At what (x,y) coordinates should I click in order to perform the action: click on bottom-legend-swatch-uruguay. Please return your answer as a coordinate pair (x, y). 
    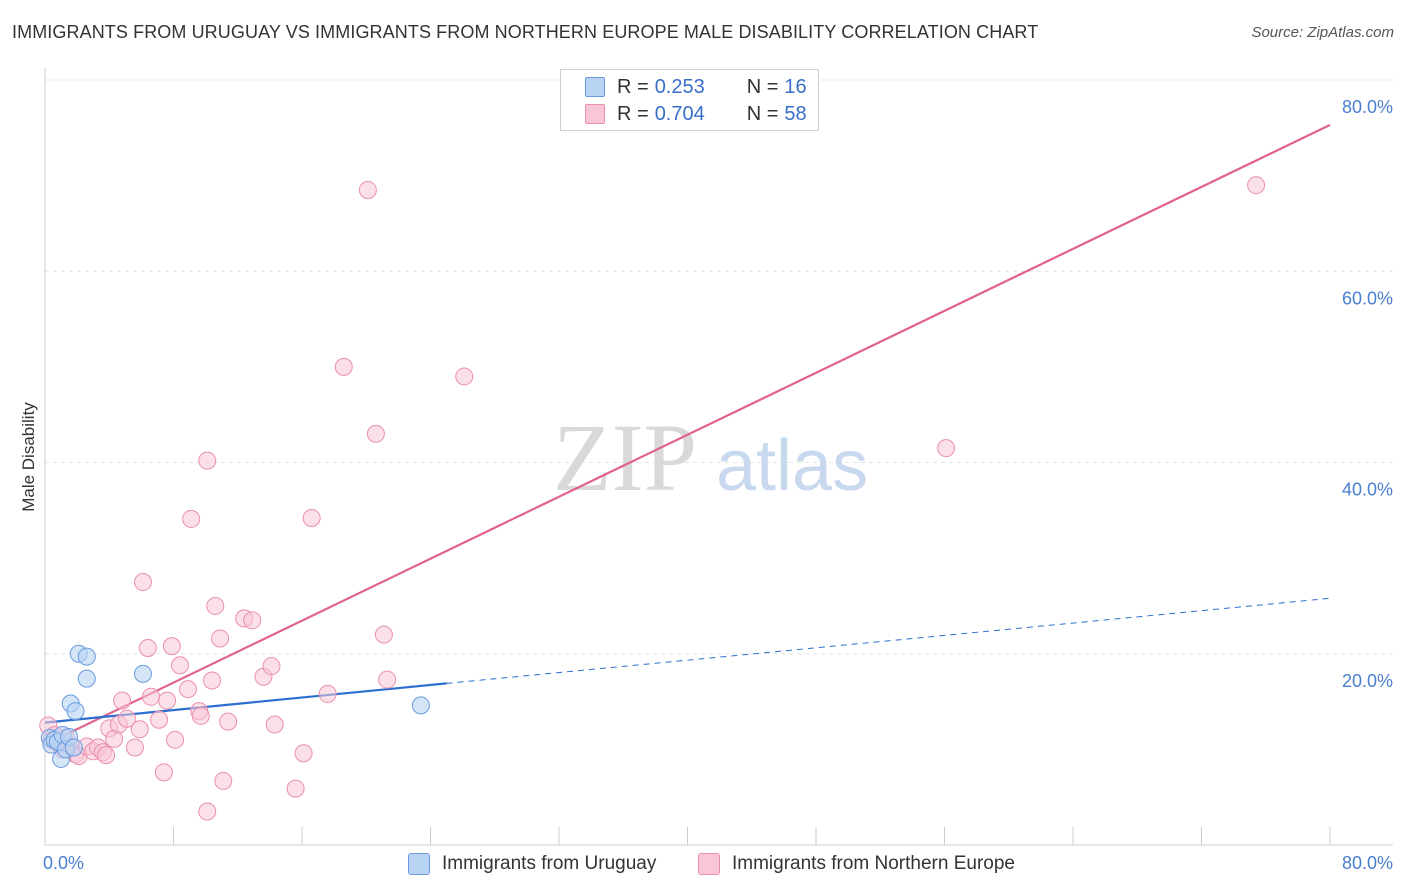
    Looking at the image, I should click on (419, 864).